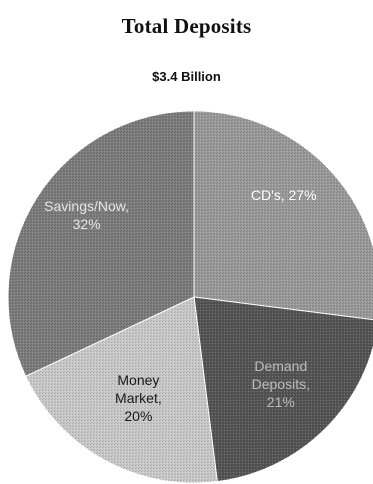 The image size is (373, 484). Describe the element at coordinates (138, 416) in the screenshot. I see `pie-slice-label-line: 20%` at that location.